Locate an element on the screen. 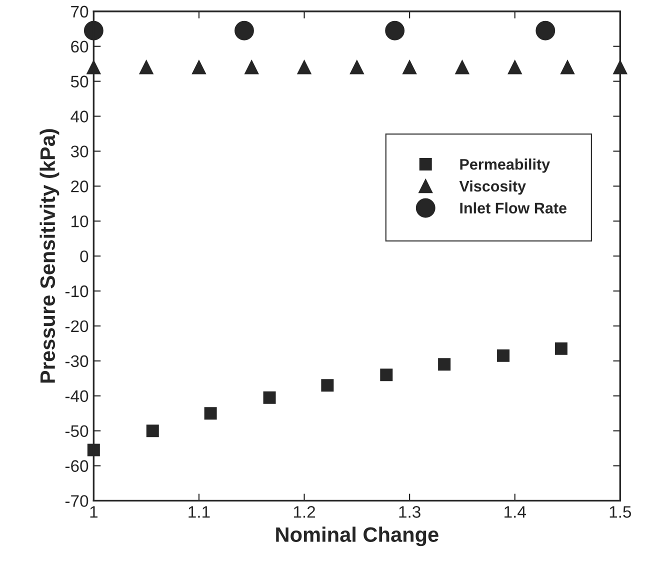 The height and width of the screenshot is (569, 646). y-tick-label: 70 is located at coordinates (79, 12).